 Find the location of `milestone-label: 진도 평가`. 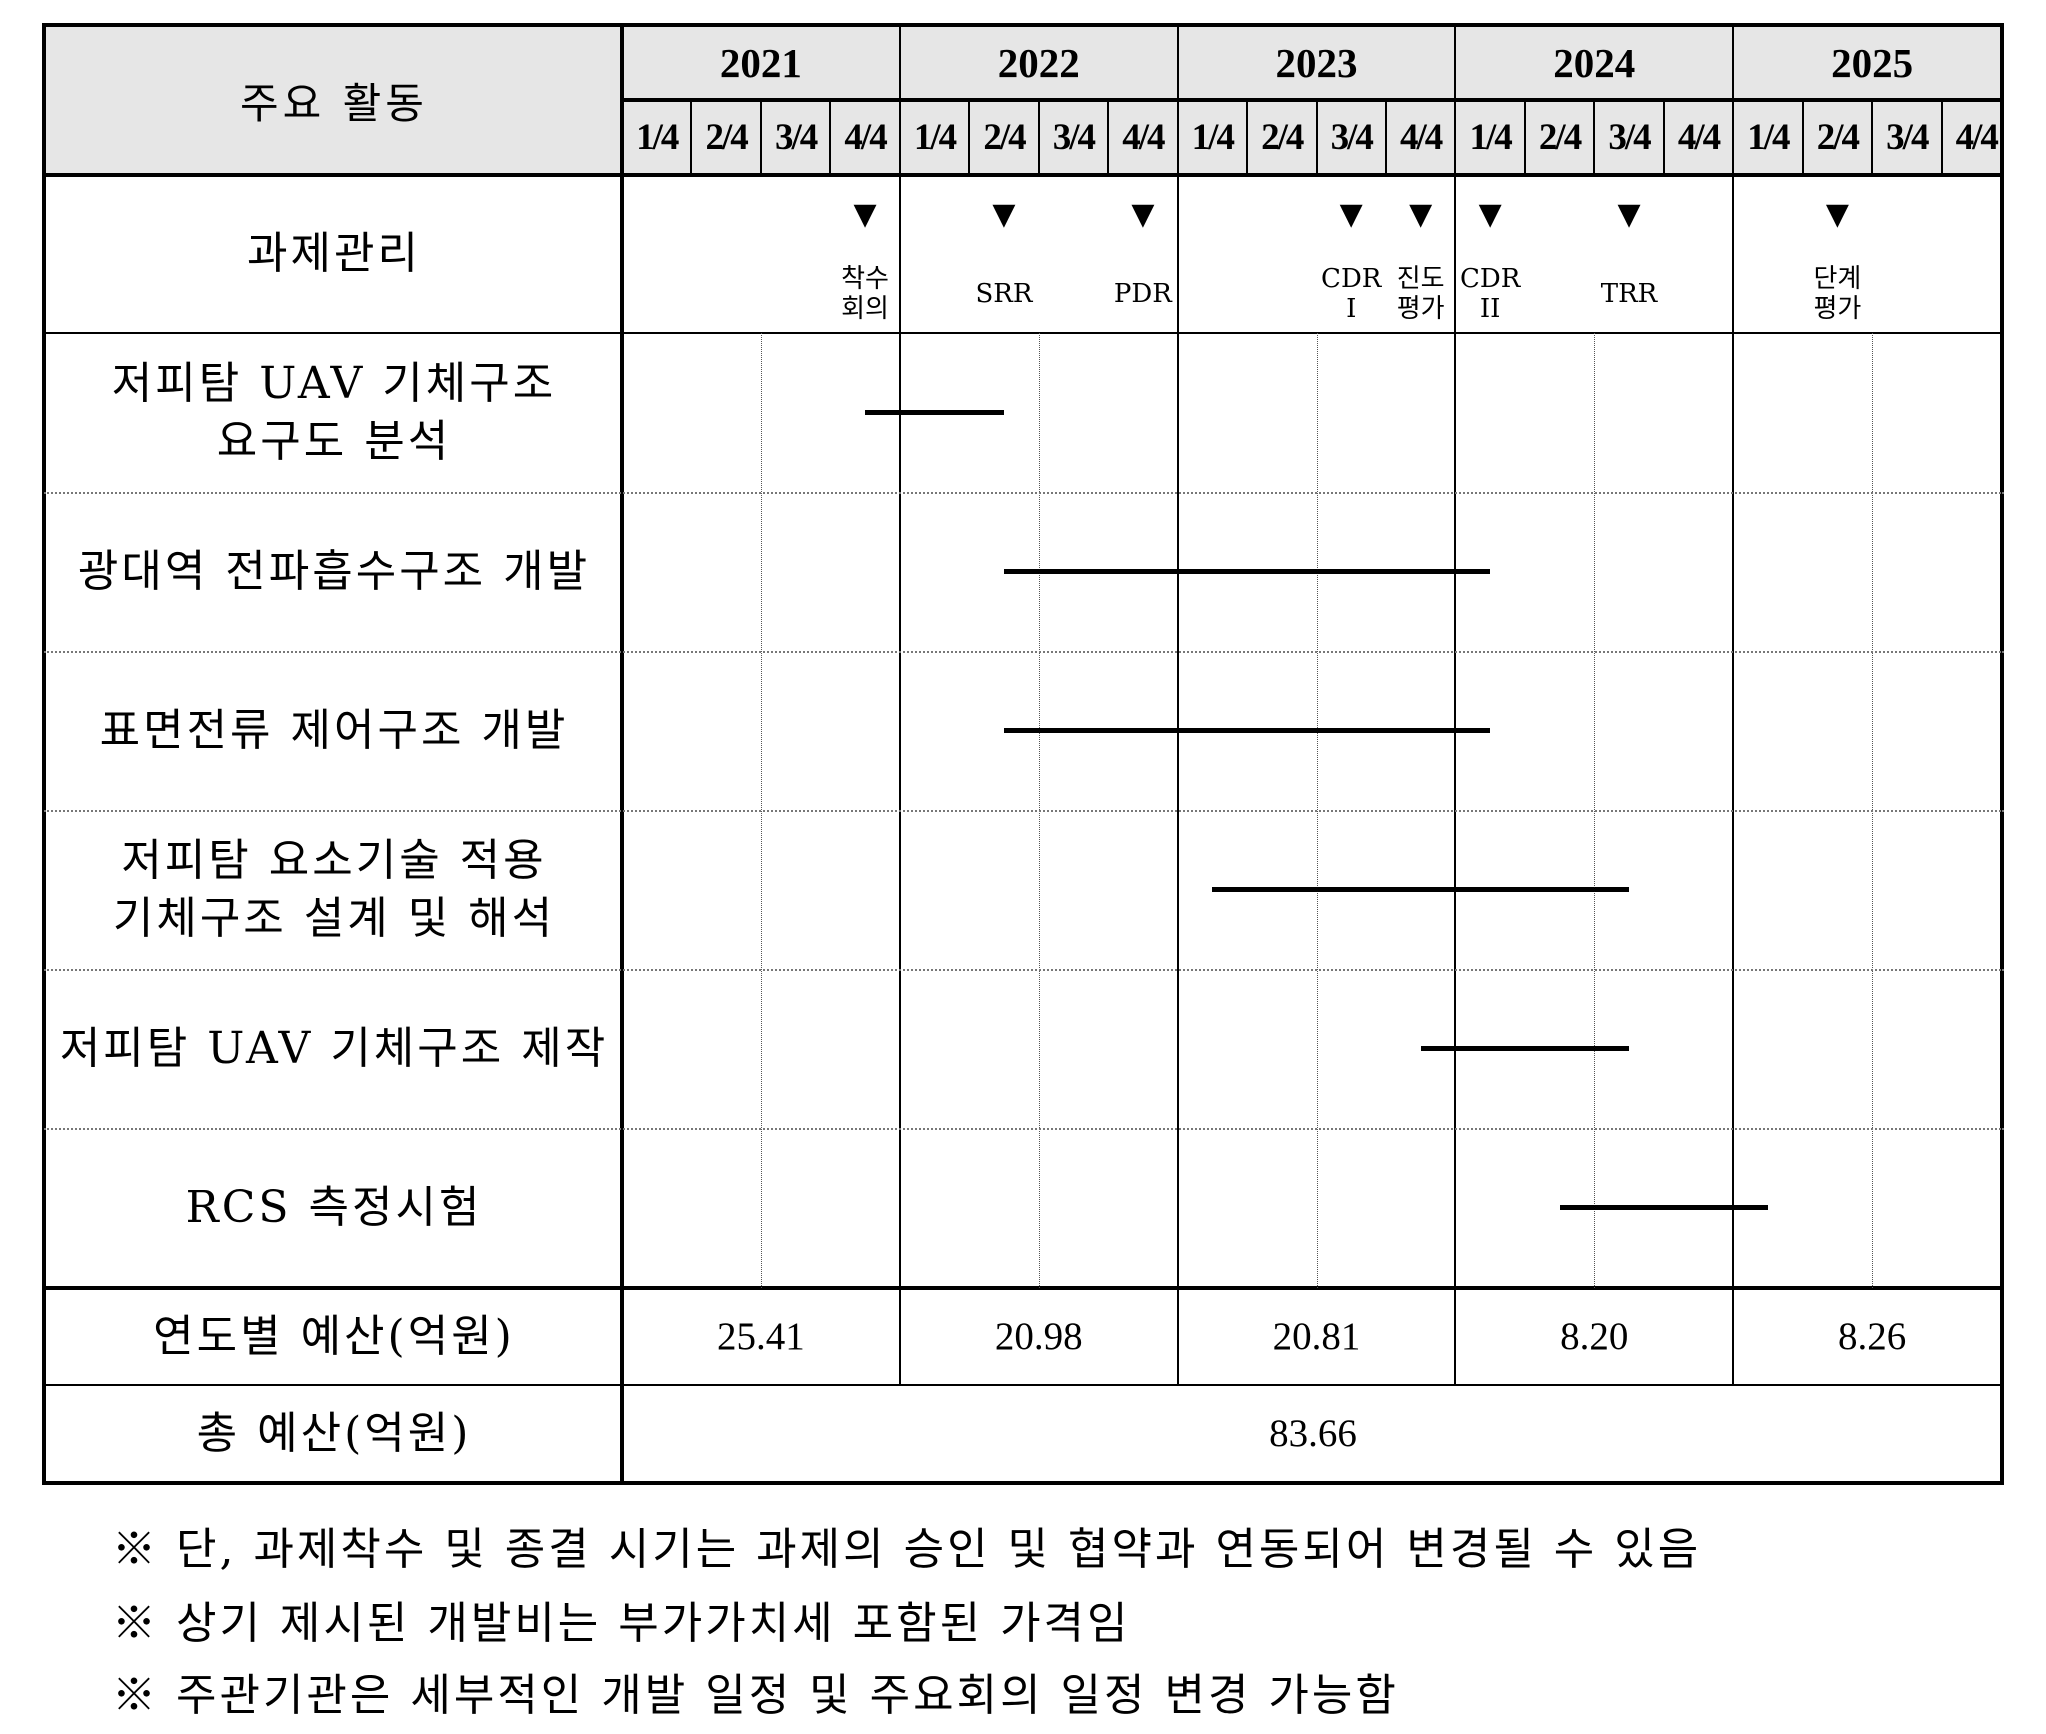

milestone-label: 진도 평가 is located at coordinates (1420, 294).